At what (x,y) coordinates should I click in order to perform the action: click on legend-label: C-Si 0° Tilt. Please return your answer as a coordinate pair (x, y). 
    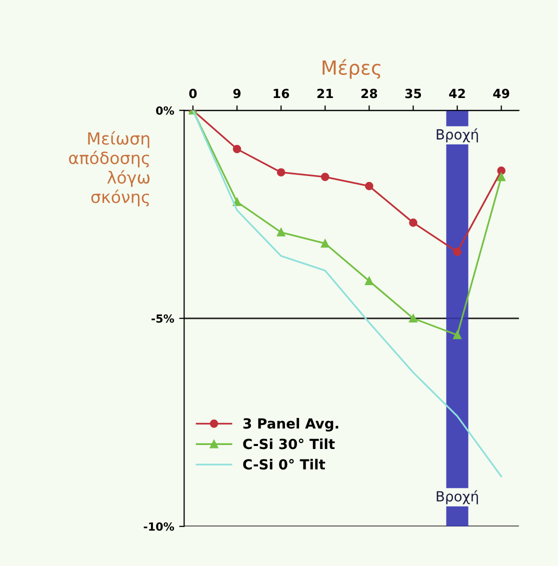
    Looking at the image, I should click on (284, 464).